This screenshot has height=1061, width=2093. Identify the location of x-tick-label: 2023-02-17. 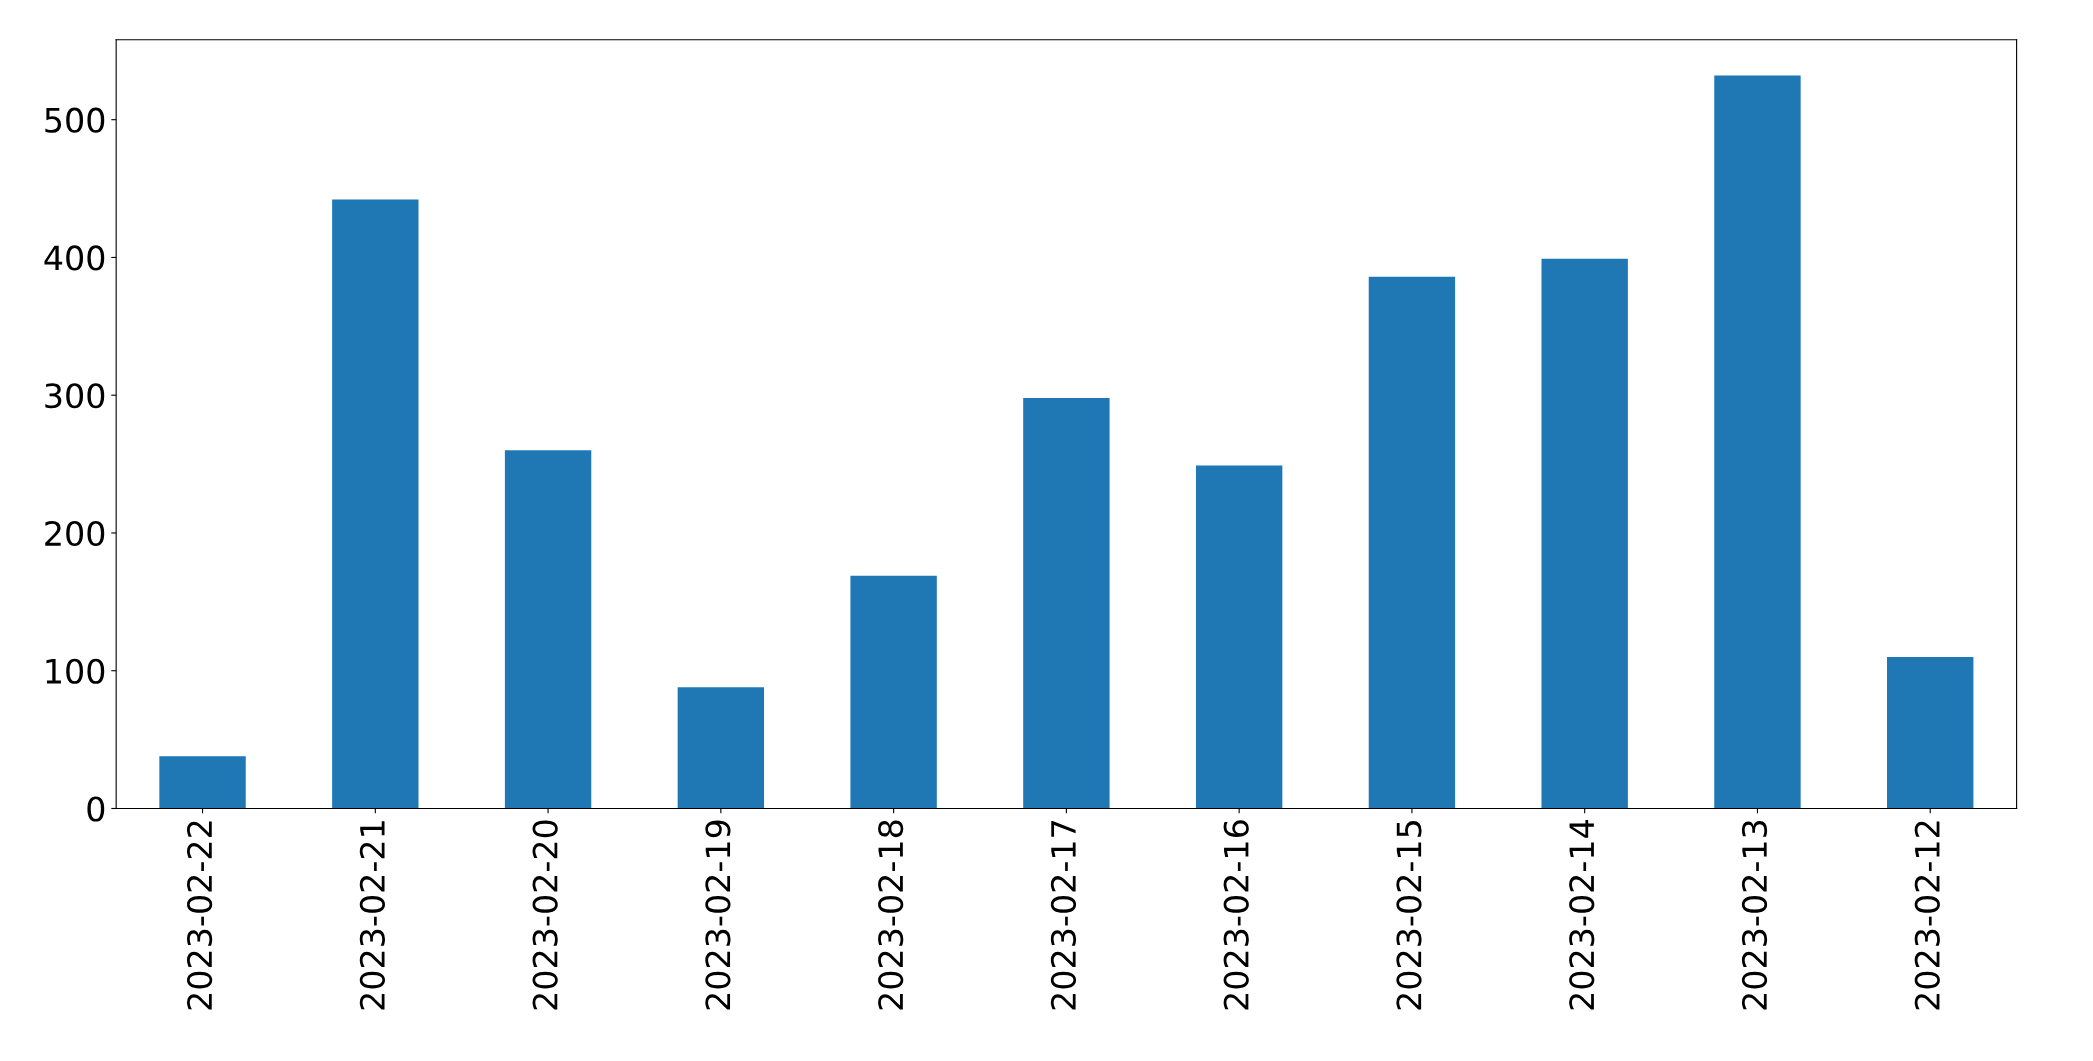
(1063, 915).